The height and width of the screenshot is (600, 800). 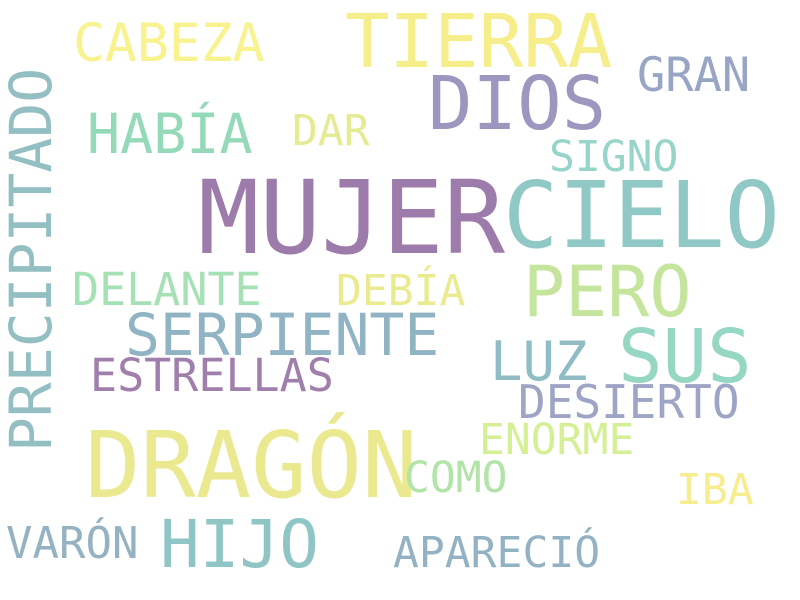 What do you see at coordinates (251, 465) in the screenshot?
I see `word-dragon: DRAGÓN` at bounding box center [251, 465].